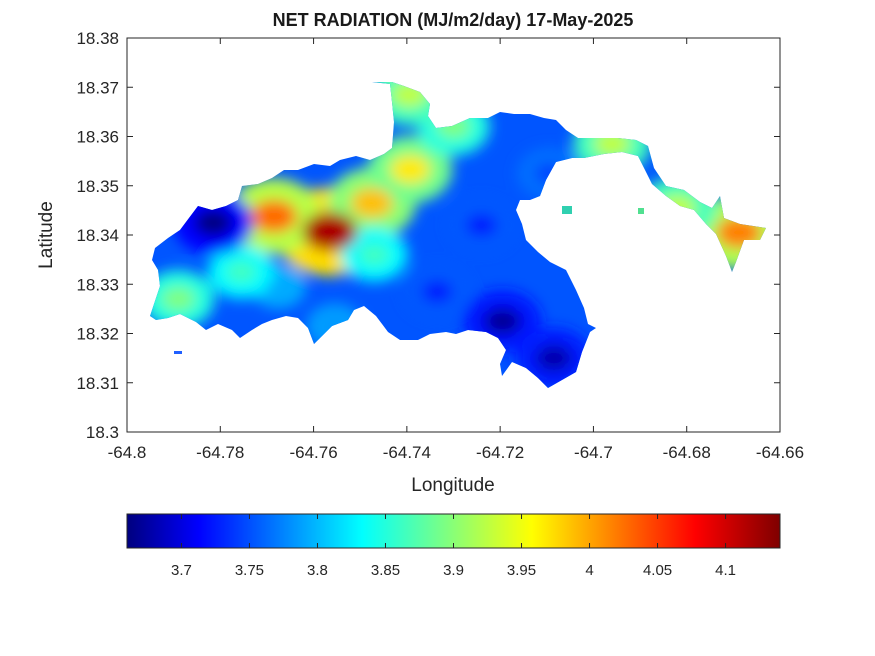  Describe the element at coordinates (593, 452) in the screenshot. I see `x-tick-label: -64.7` at that location.